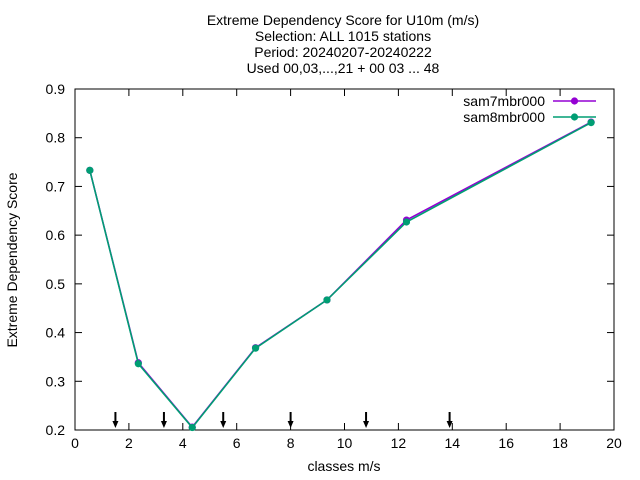 The width and height of the screenshot is (640, 480). Describe the element at coordinates (345, 443) in the screenshot. I see `x-tick-label: 10` at that location.